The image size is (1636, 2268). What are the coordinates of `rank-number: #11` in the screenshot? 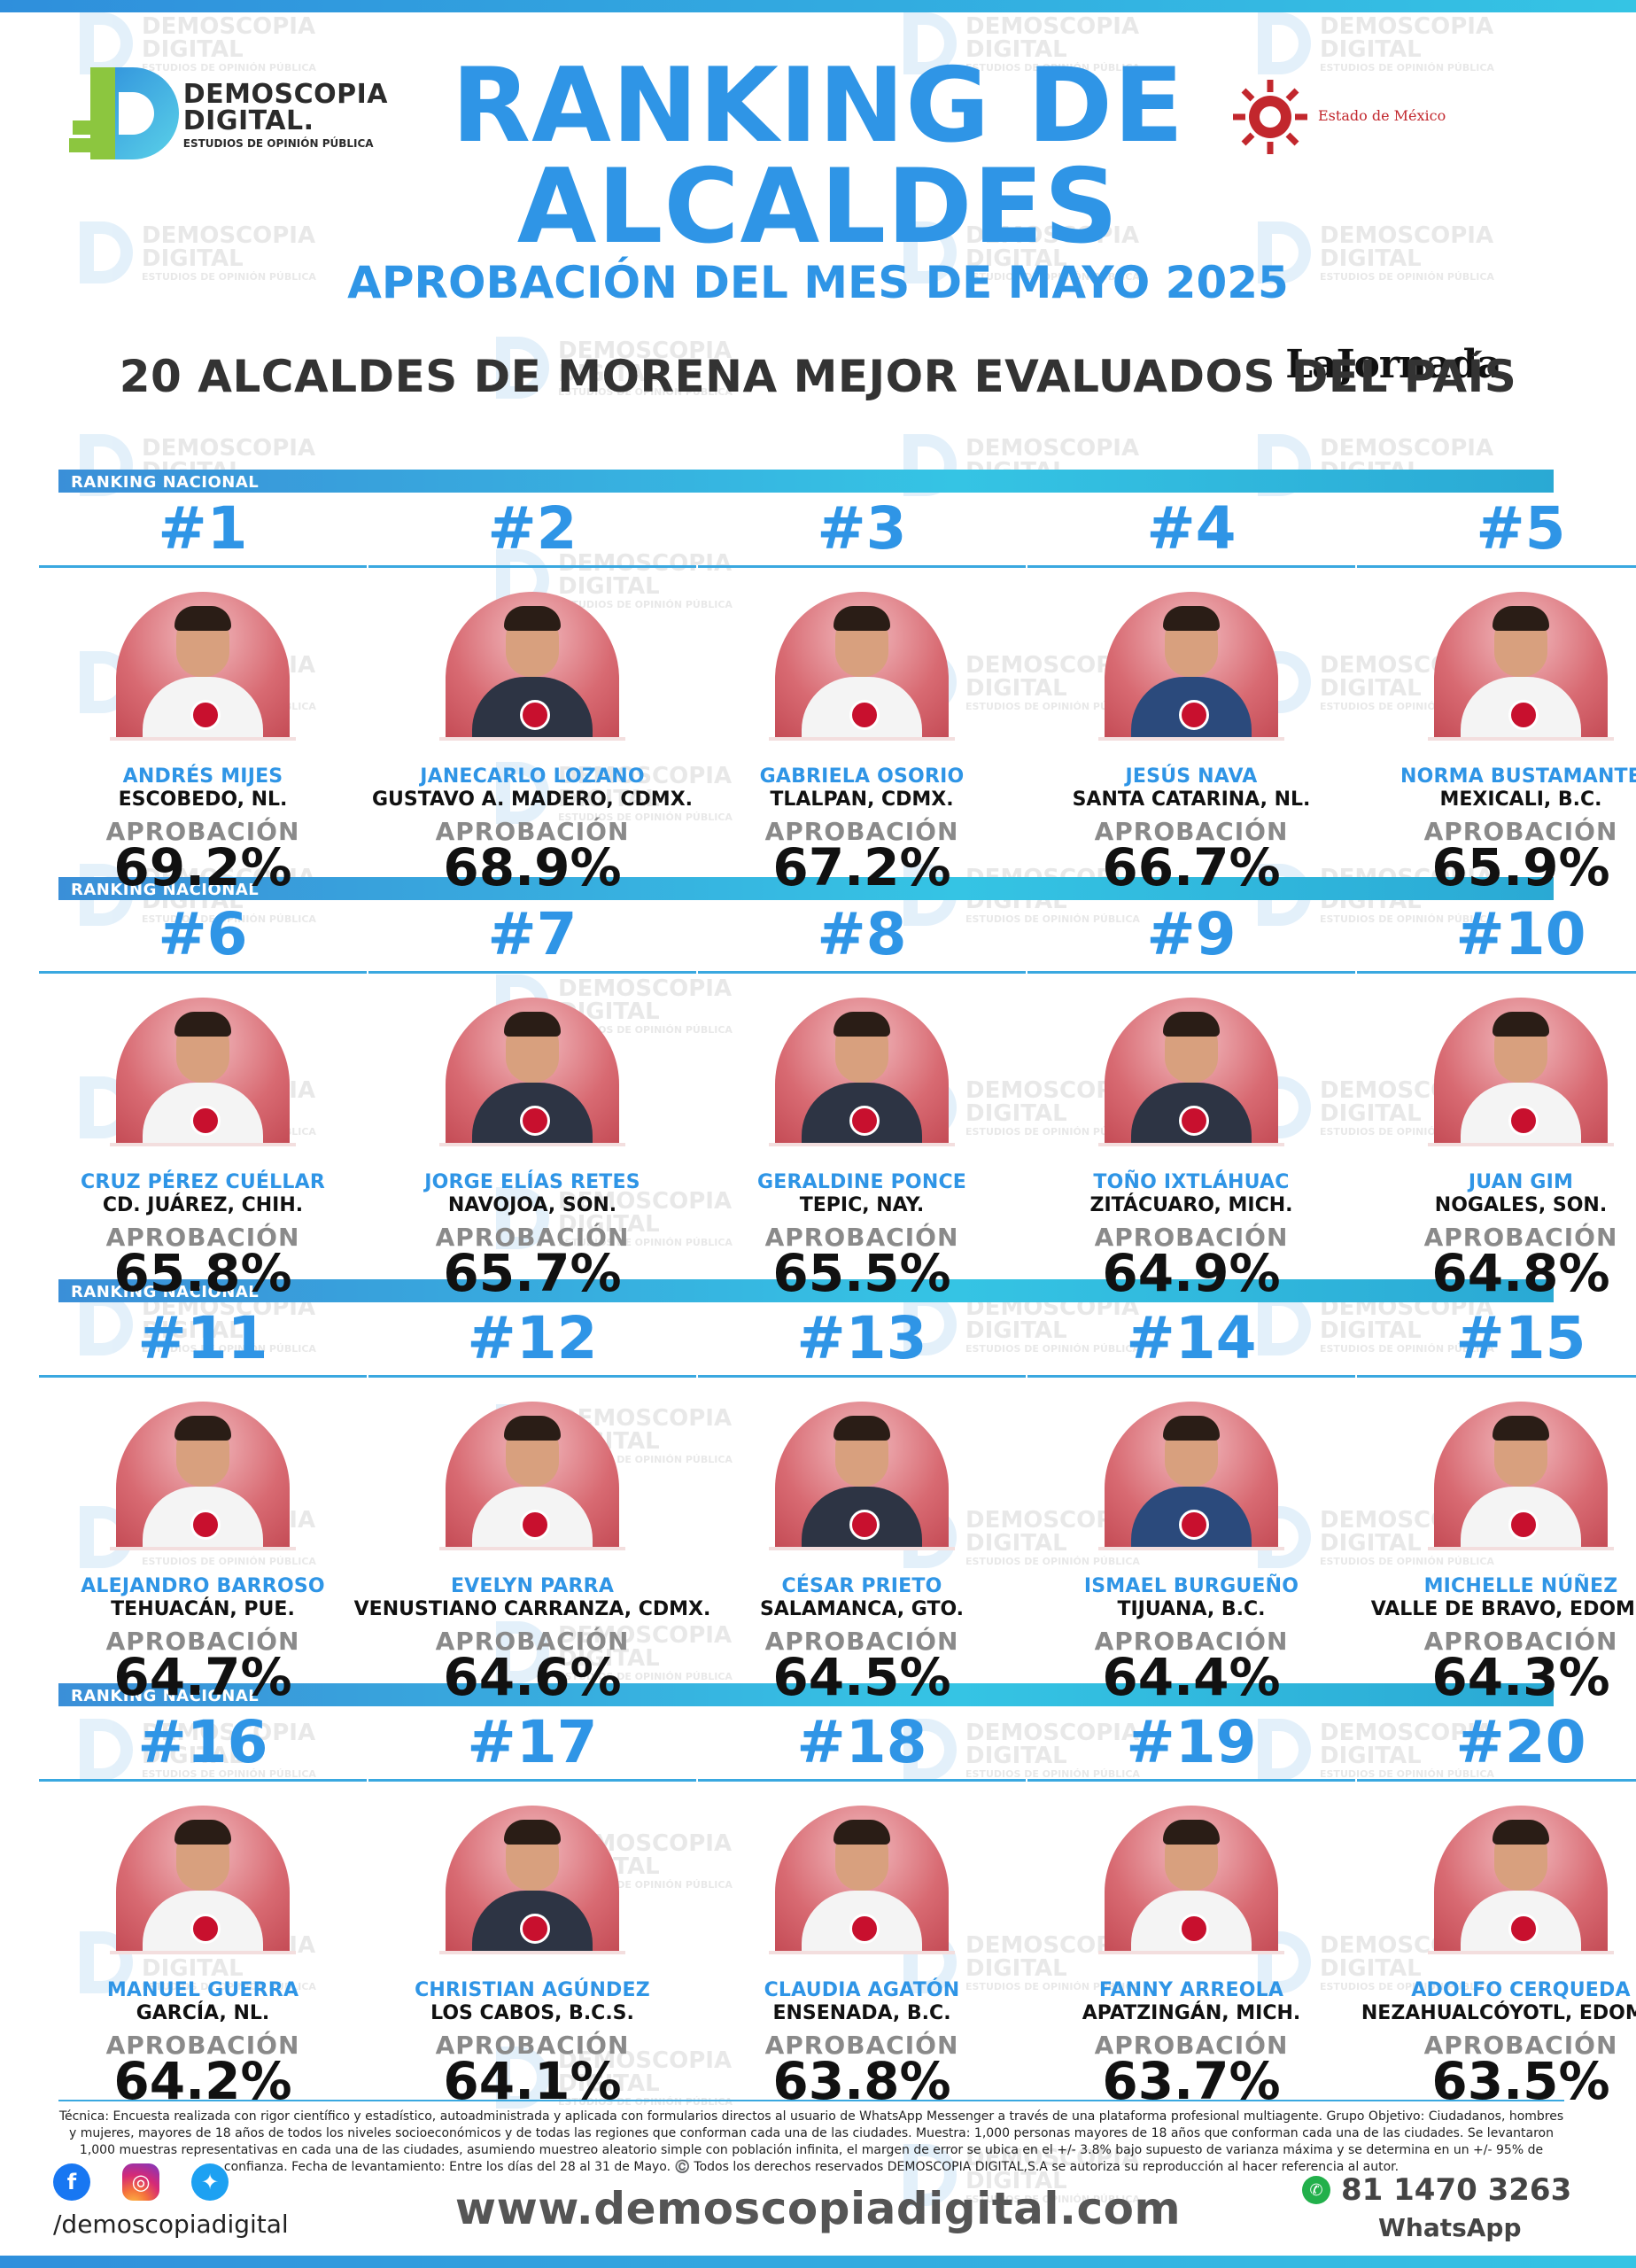 It's located at (202, 1338).